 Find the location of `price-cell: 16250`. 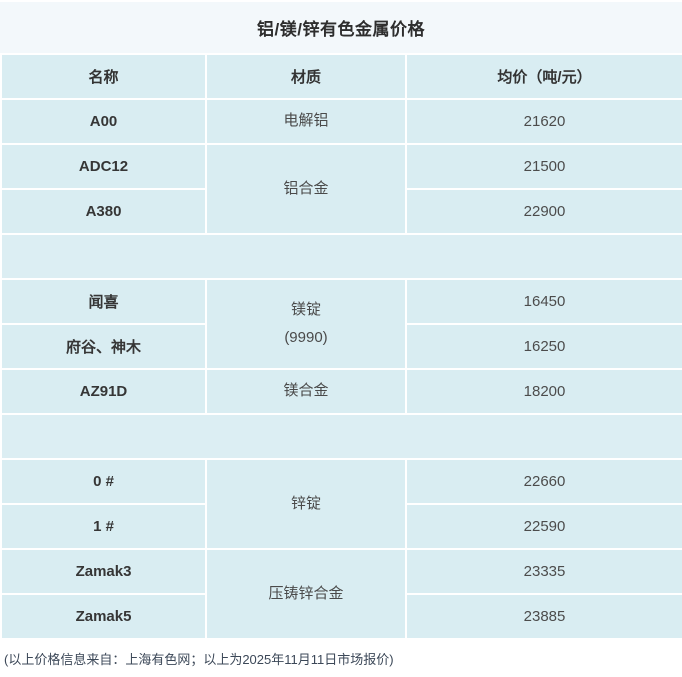

price-cell: 16250 is located at coordinates (543, 346).